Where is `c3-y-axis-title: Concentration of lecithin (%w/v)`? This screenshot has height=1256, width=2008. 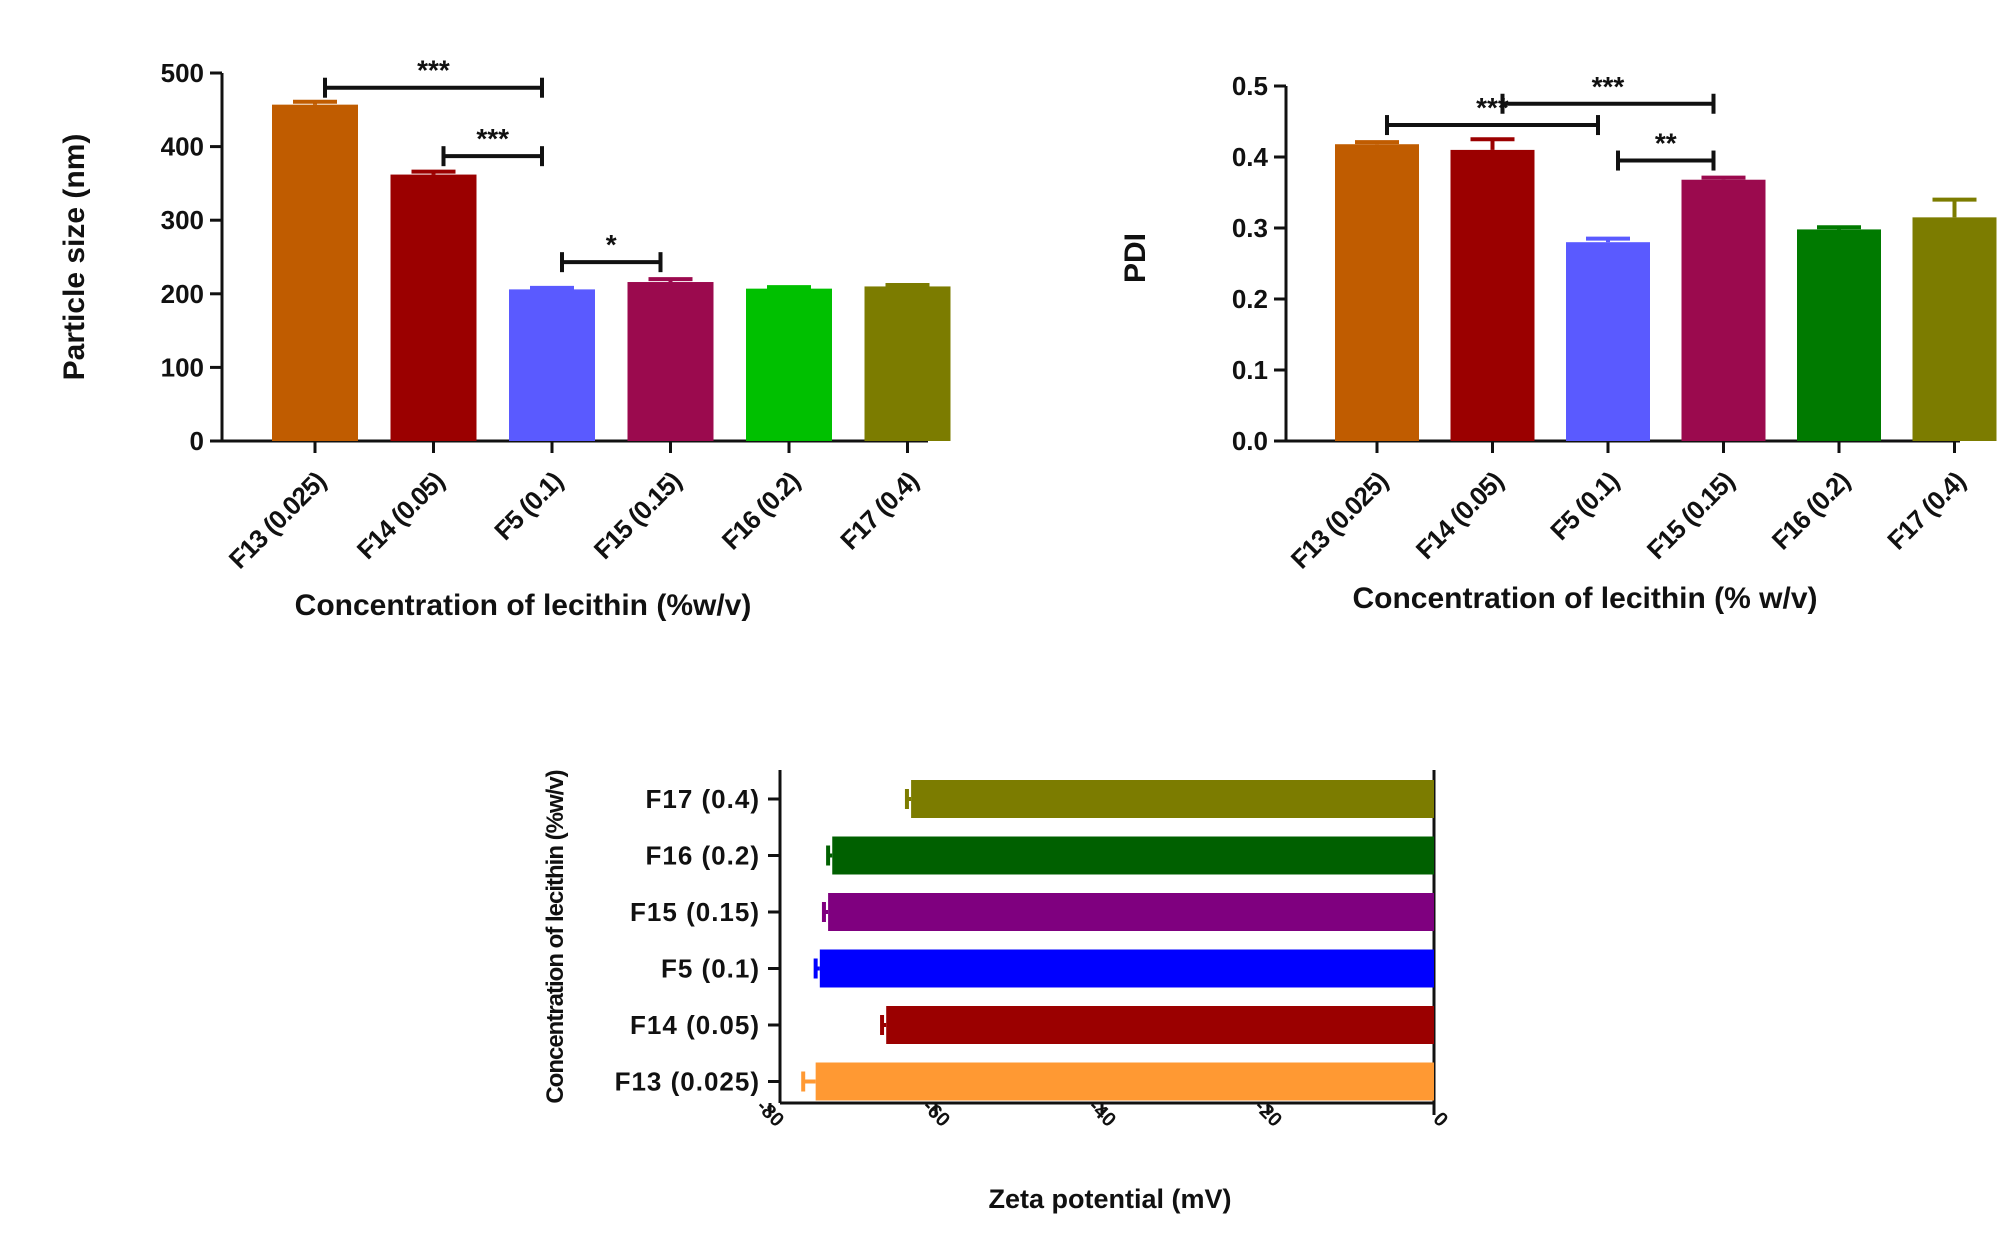
c3-y-axis-title: Concentration of lecithin (%w/v) is located at coordinates (555, 936).